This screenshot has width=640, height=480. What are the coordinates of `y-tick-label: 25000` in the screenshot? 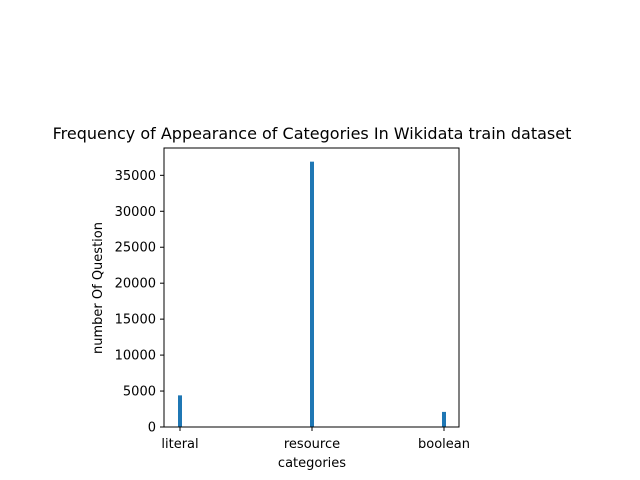 It's located at (135, 248).